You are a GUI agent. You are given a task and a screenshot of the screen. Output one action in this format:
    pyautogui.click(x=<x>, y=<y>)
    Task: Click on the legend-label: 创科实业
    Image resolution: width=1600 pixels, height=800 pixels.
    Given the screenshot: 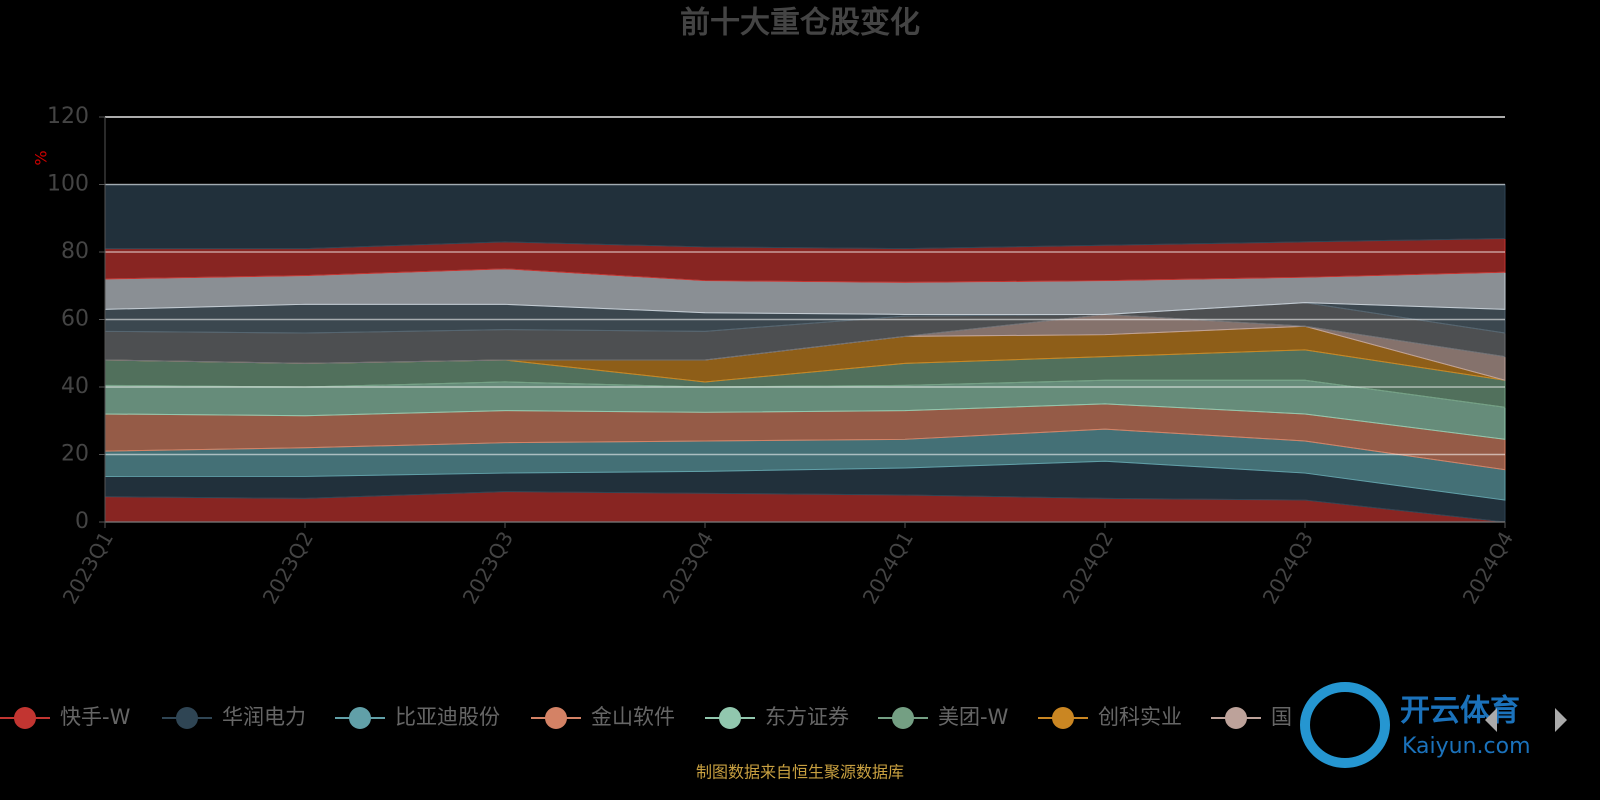 What is the action you would take?
    pyautogui.click(x=1140, y=717)
    